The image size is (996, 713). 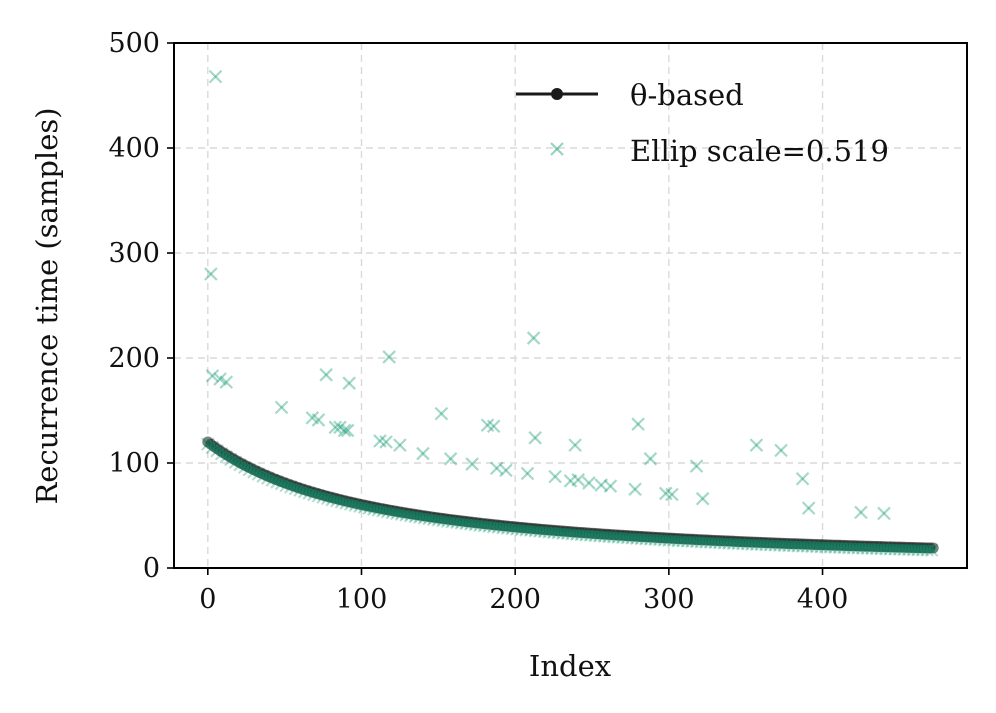 I want to click on legend-ellip-marker, so click(x=557, y=149).